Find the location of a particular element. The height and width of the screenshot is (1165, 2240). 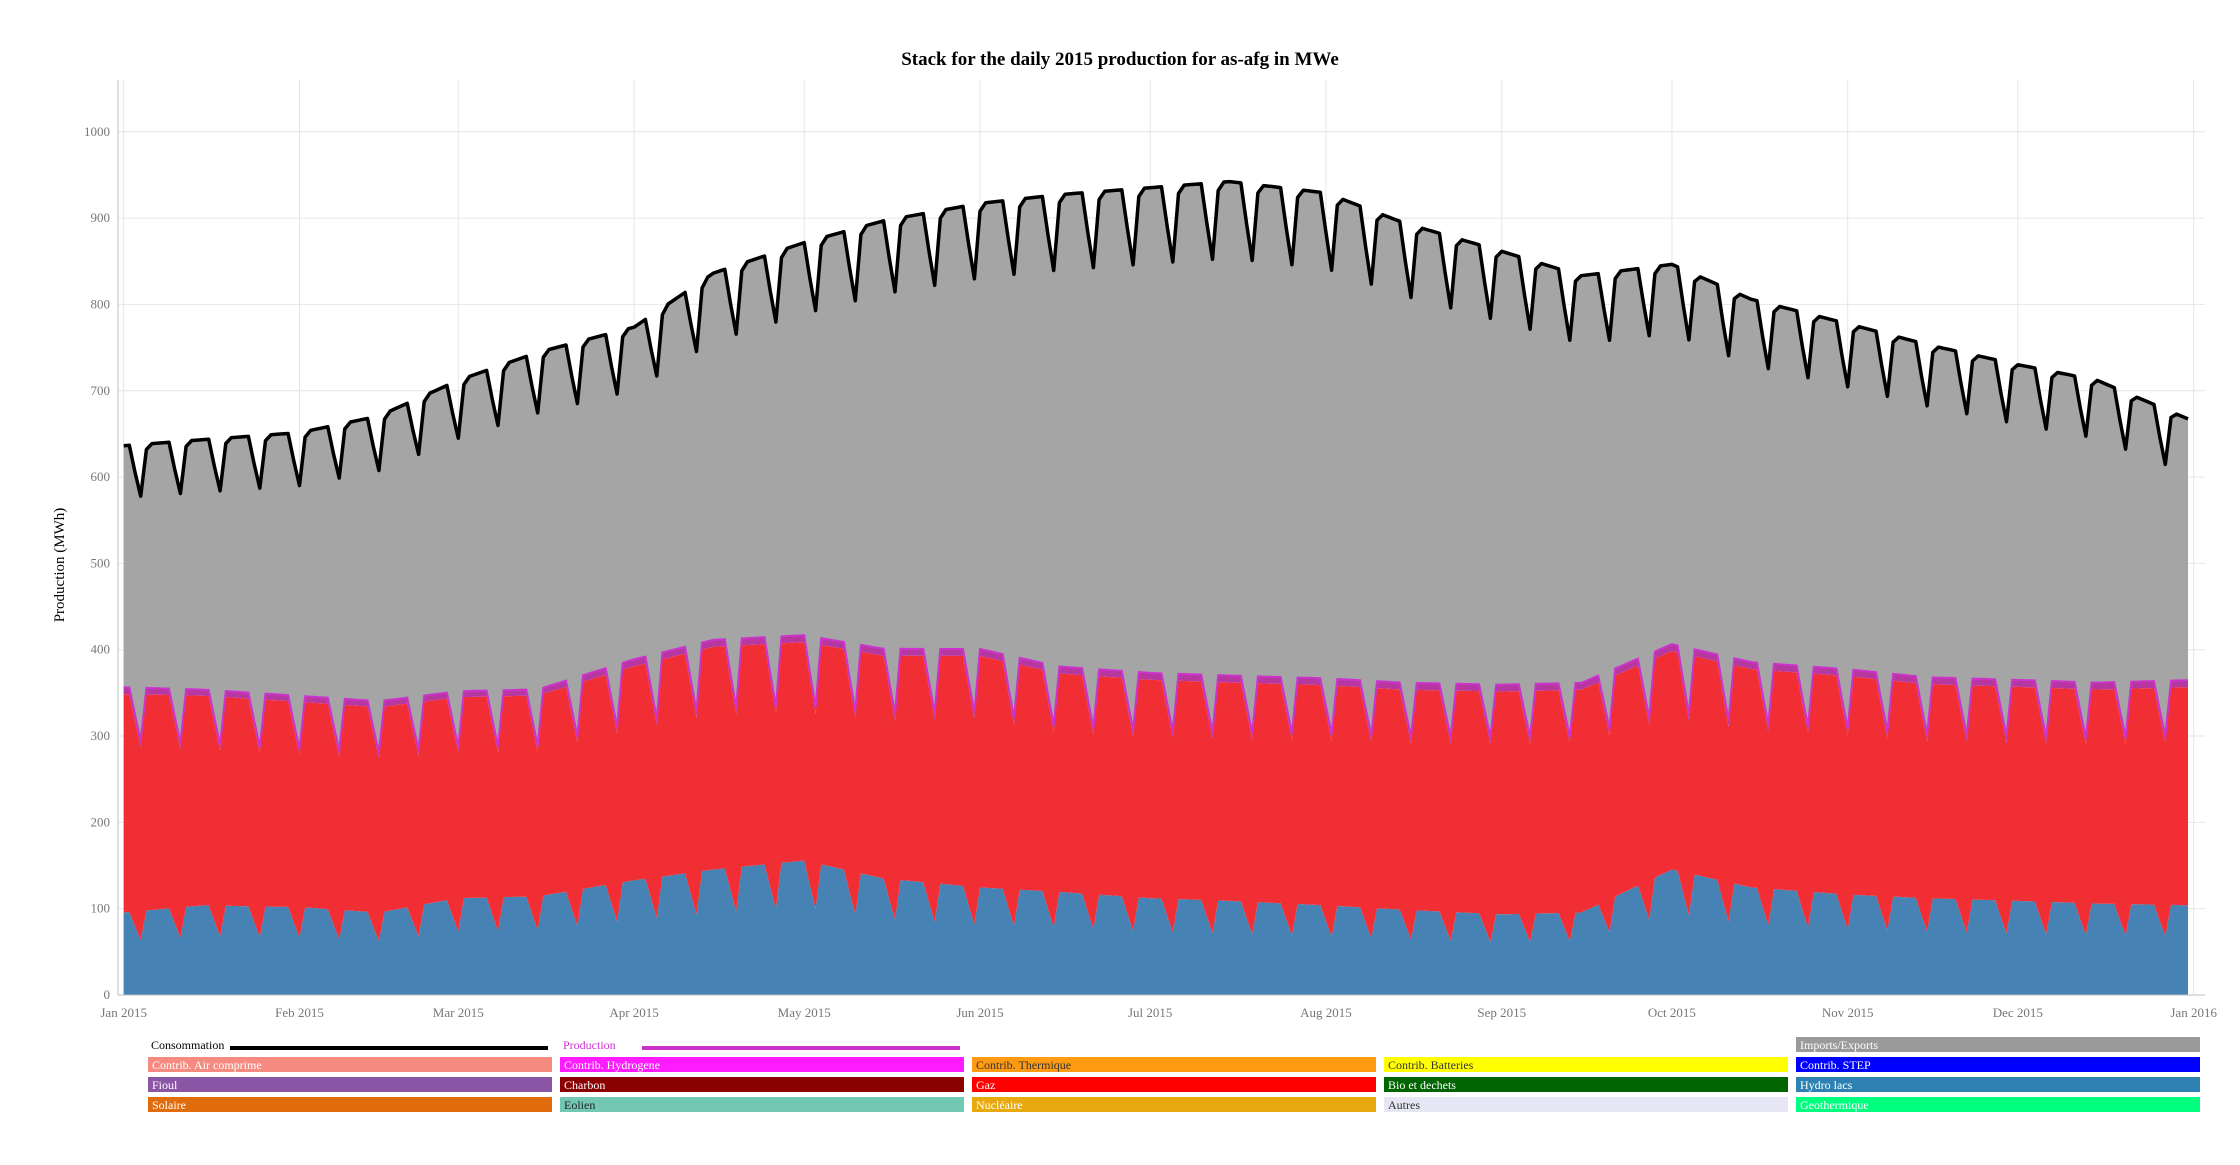

y-tick-label: 1000 is located at coordinates (97, 131).